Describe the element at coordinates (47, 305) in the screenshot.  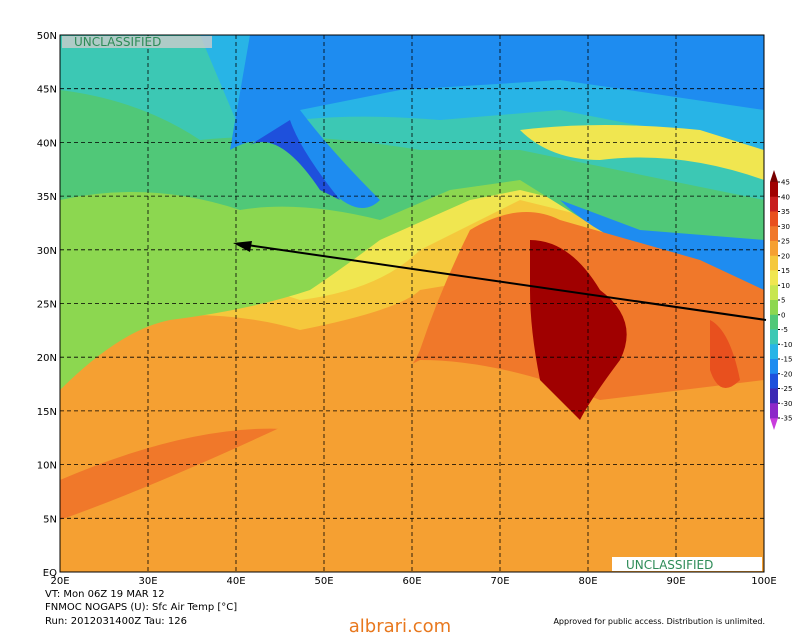
I see `lat-label: 25N` at that location.